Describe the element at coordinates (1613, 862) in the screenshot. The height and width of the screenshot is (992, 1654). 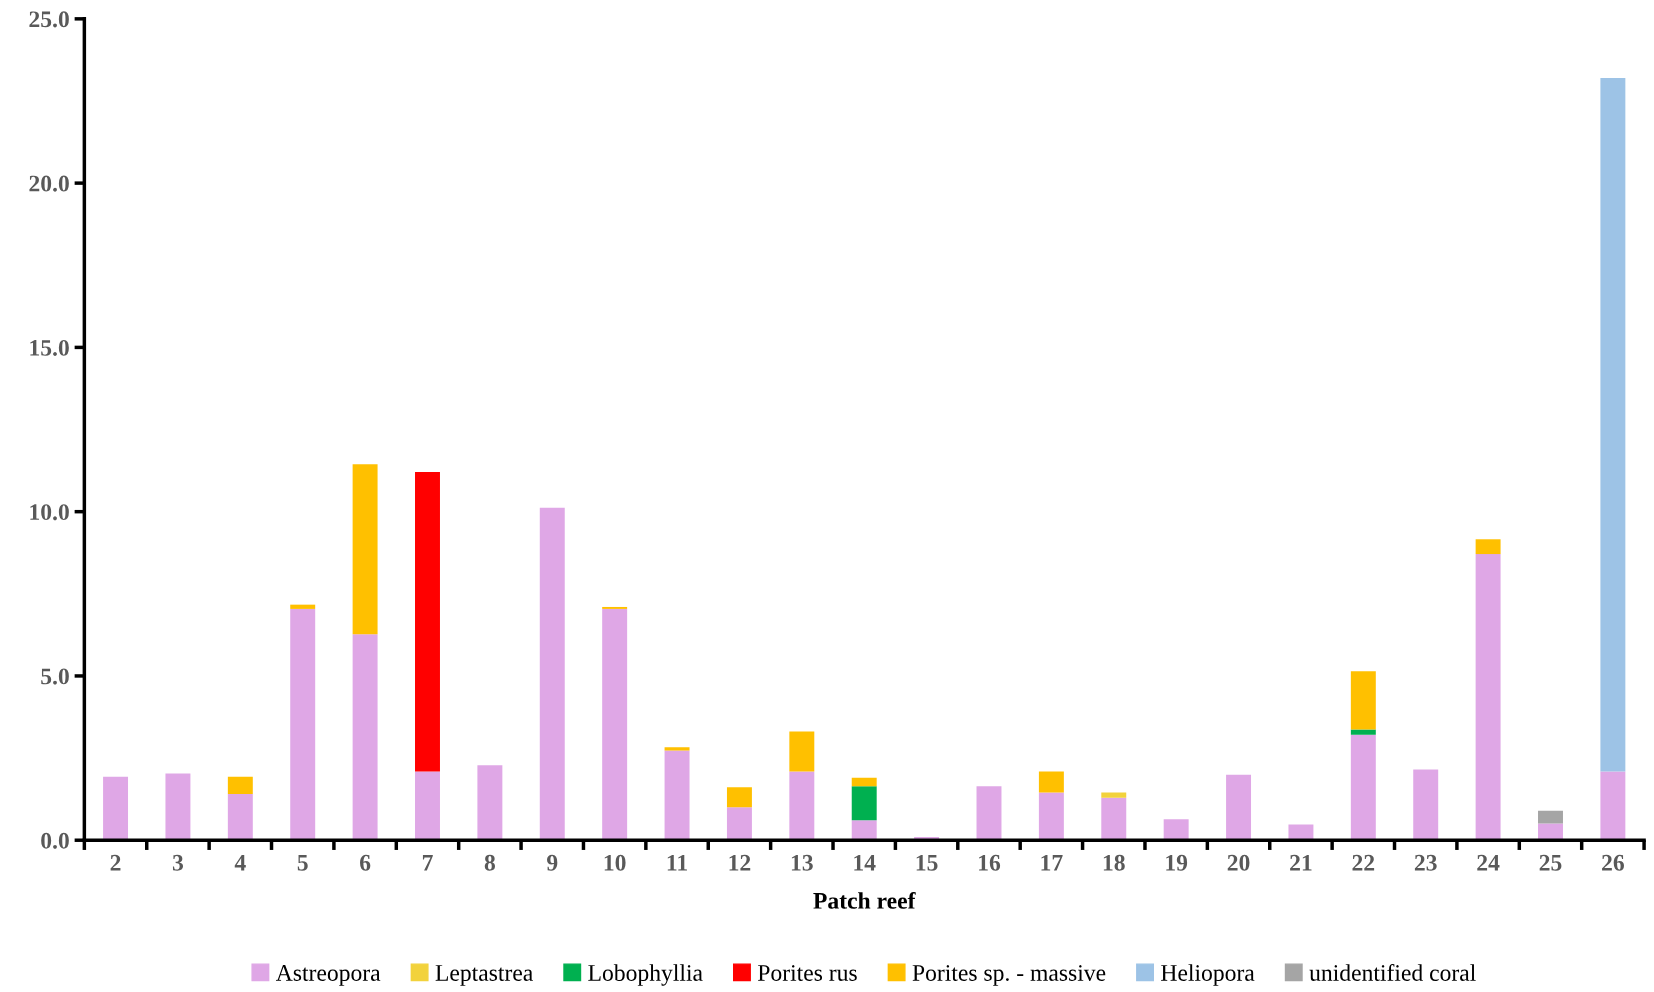
I see `x-tick-label: 26` at that location.